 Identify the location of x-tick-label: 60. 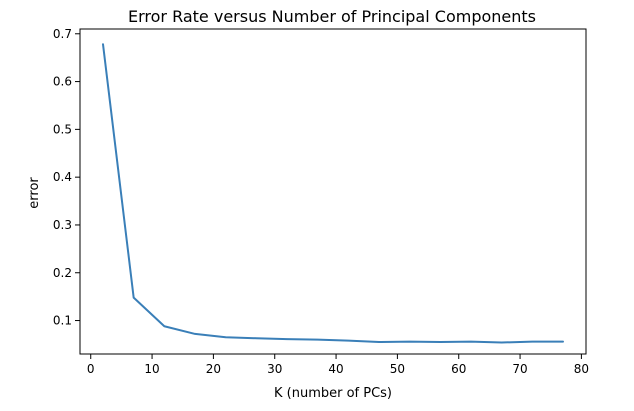
(458, 369).